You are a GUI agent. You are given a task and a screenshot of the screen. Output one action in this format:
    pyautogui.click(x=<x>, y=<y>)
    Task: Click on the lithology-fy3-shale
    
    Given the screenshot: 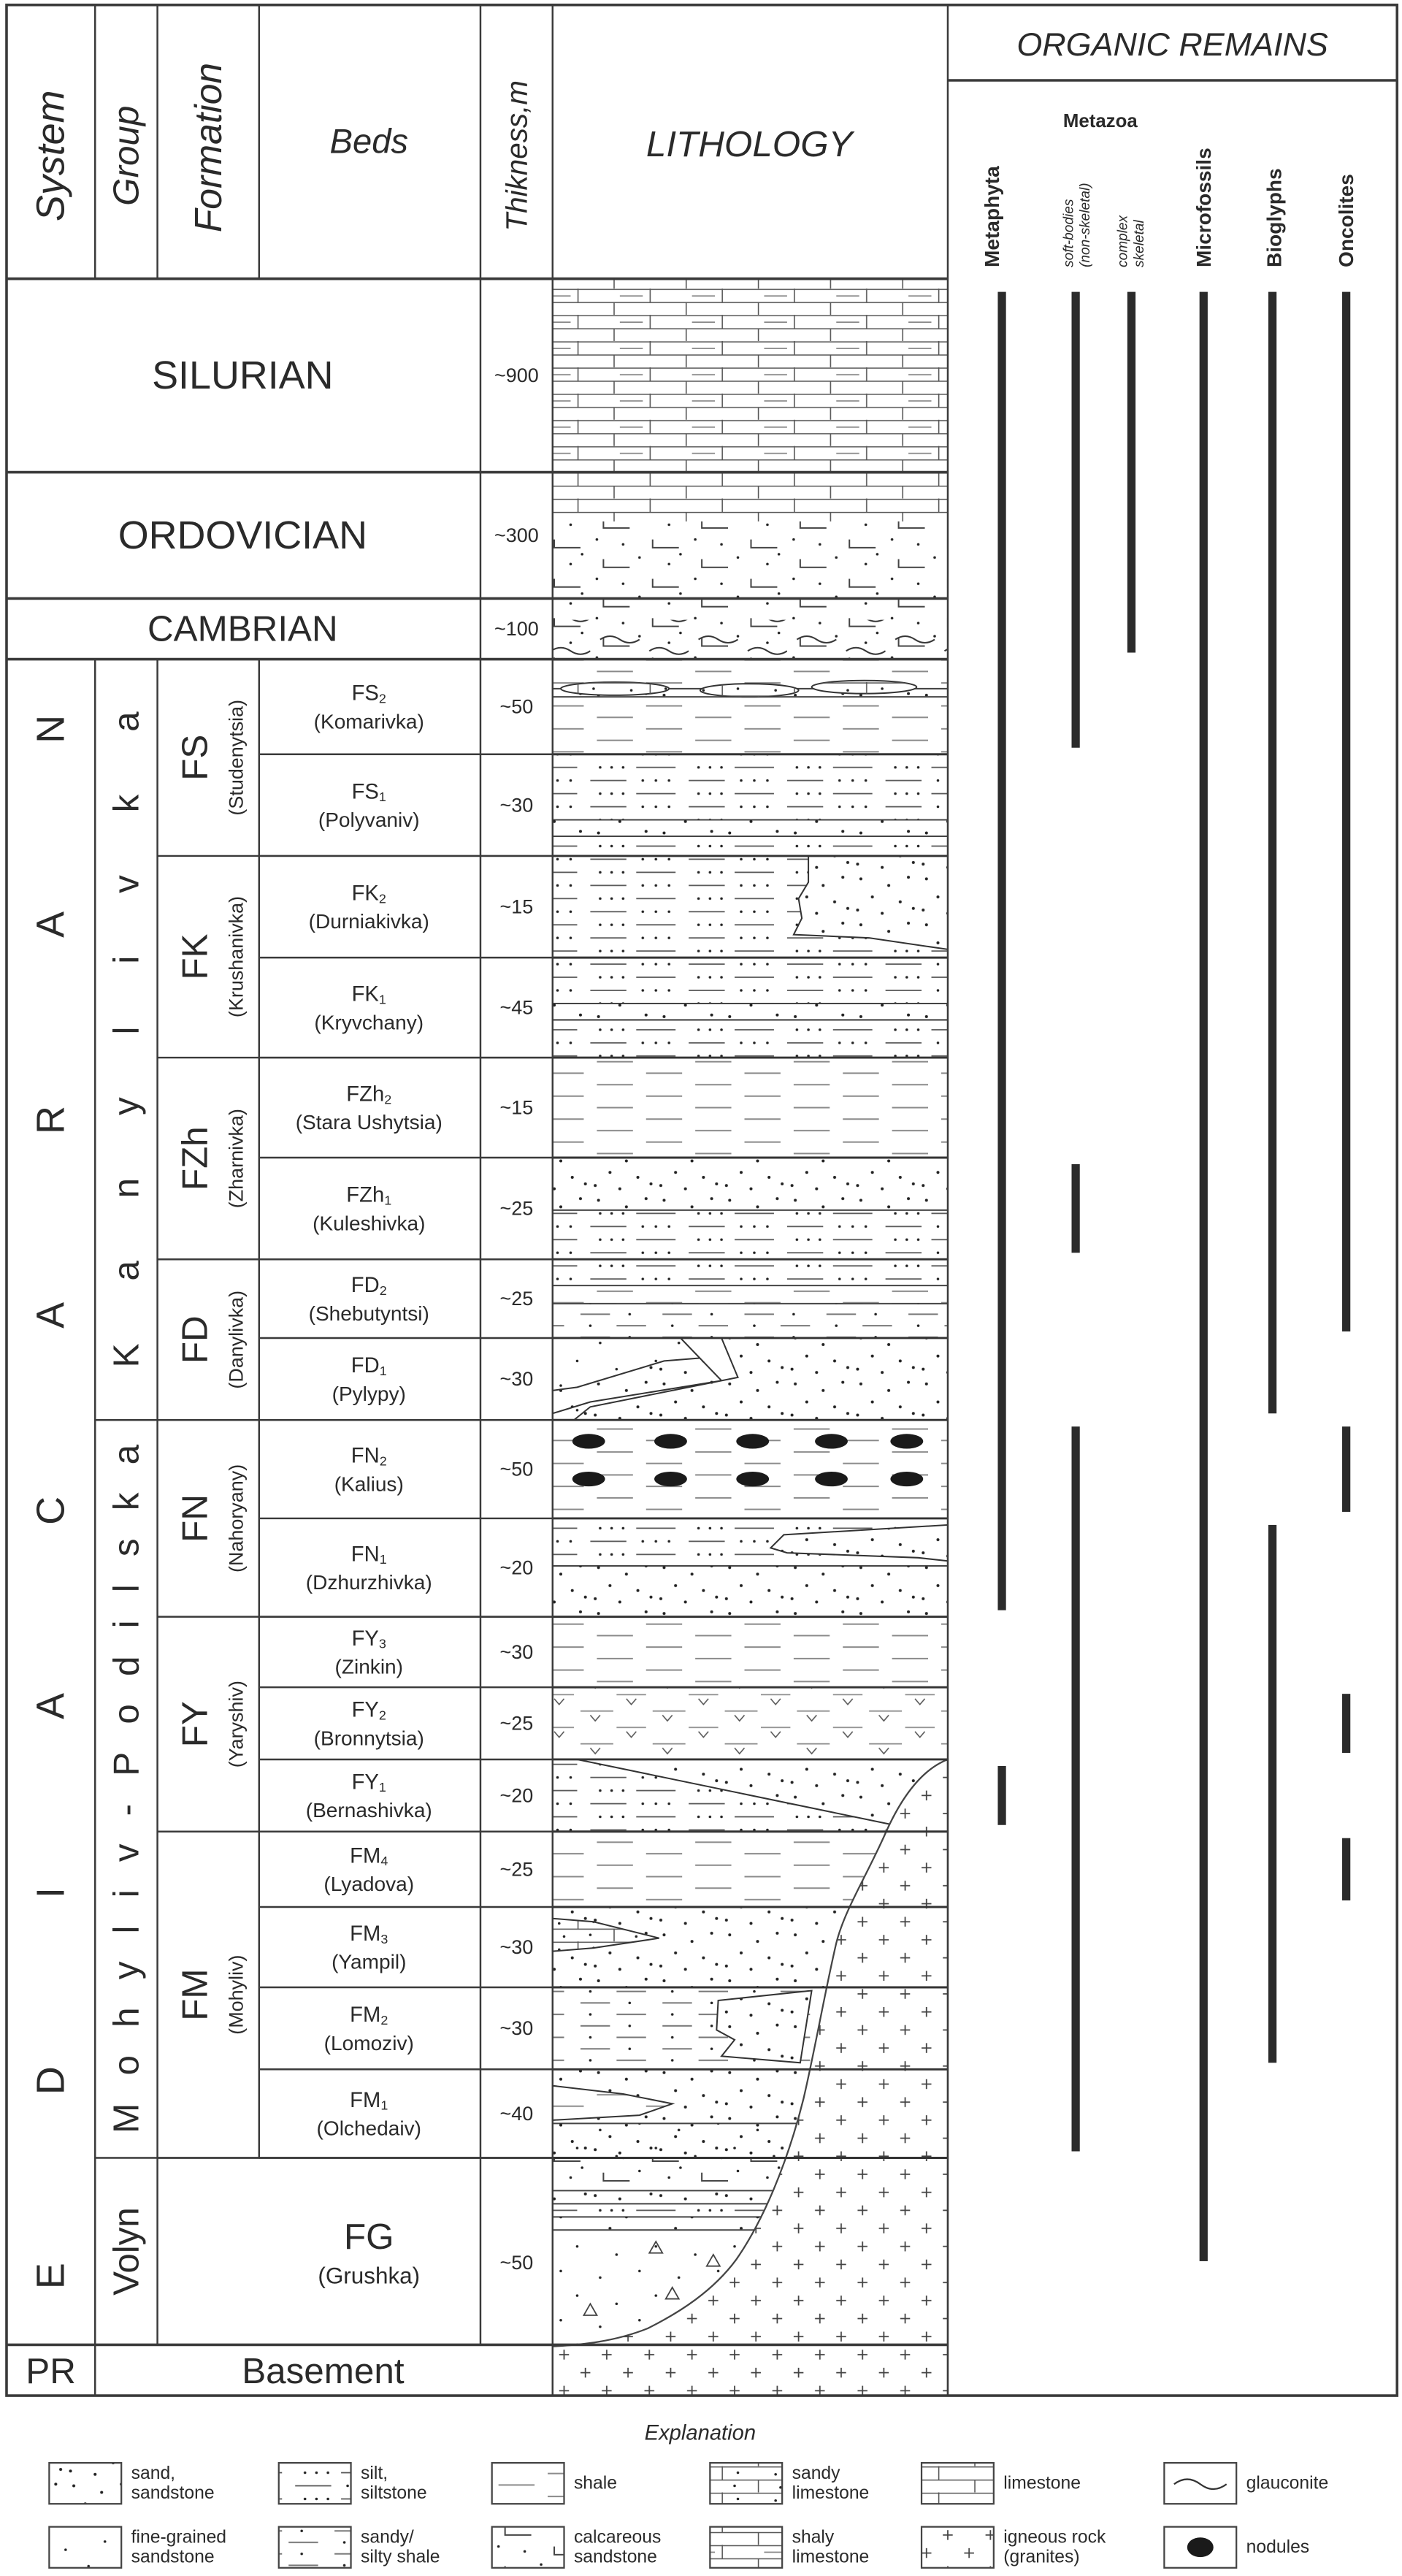 What is the action you would take?
    pyautogui.click(x=750, y=1652)
    